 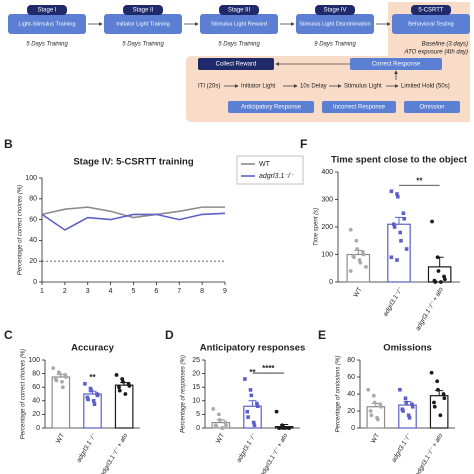 What do you see at coordinates (8, 144) in the screenshot?
I see `panel-letter: B` at bounding box center [8, 144].